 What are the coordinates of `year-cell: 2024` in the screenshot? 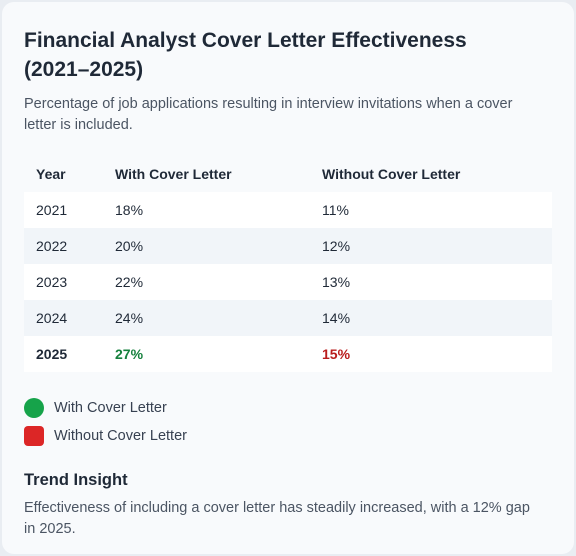 It's located at (63, 318).